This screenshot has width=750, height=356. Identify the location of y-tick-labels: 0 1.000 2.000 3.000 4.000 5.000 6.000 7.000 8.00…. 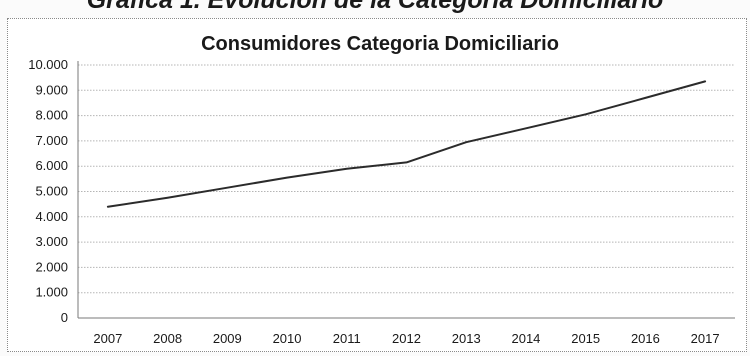
(48, 191).